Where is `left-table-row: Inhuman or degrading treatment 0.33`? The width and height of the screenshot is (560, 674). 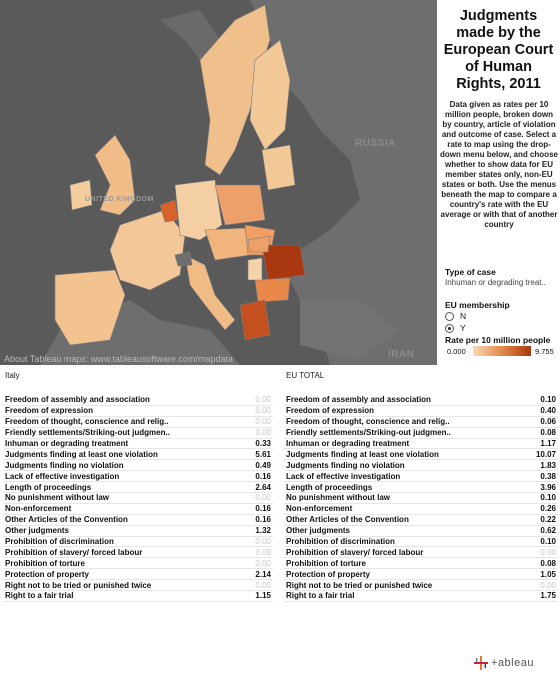 left-table-row: Inhuman or degrading treatment 0.33 is located at coordinates (138, 444).